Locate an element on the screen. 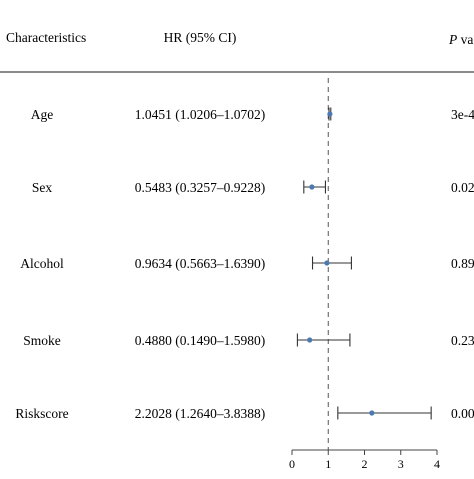 The width and height of the screenshot is (474, 479). row-hr-ci: 1.0451 (1.0206–1.0702) is located at coordinates (200, 114).